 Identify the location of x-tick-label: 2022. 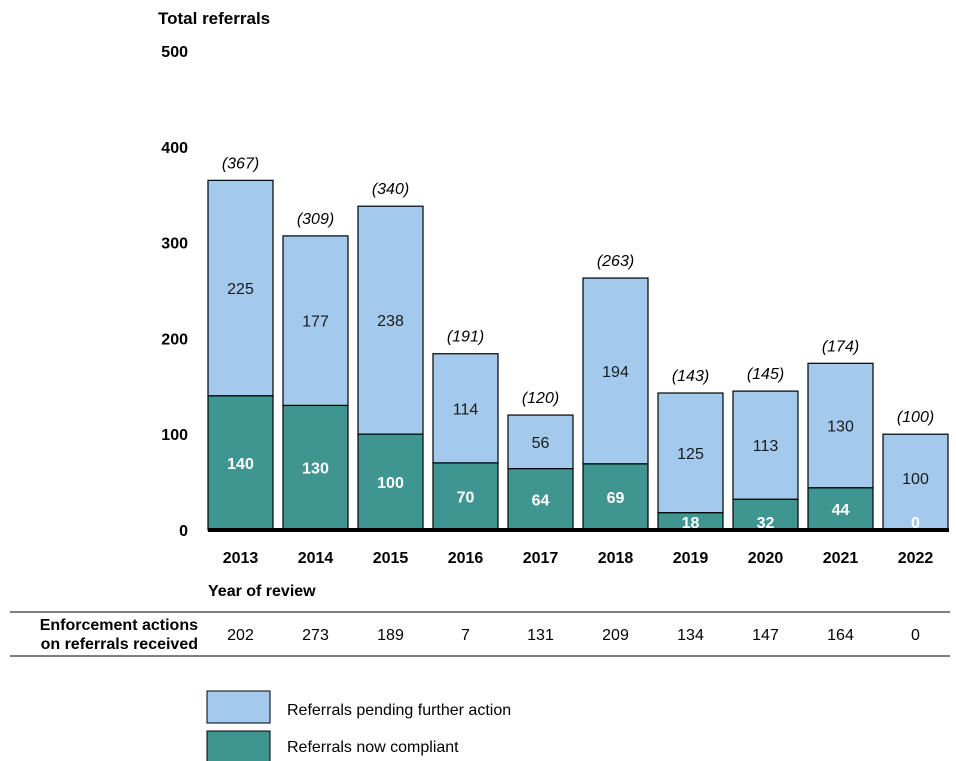
(916, 558).